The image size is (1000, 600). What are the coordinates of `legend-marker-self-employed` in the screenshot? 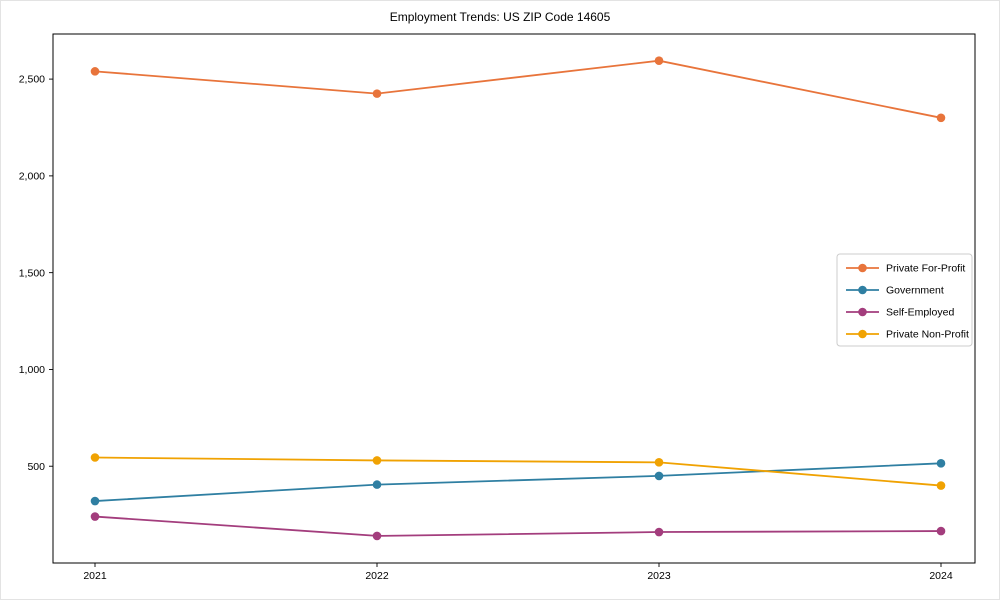 It's located at (862, 312).